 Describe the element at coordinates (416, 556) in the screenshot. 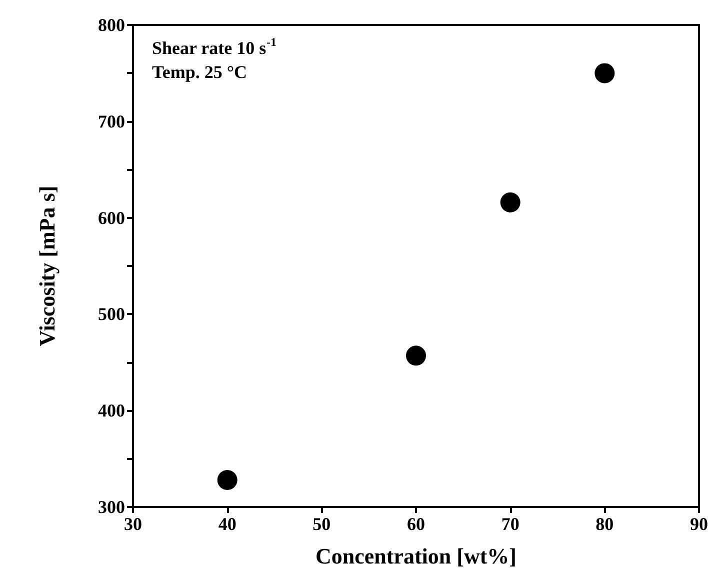

I see `x-axis-title: Concentration [wt%]` at that location.